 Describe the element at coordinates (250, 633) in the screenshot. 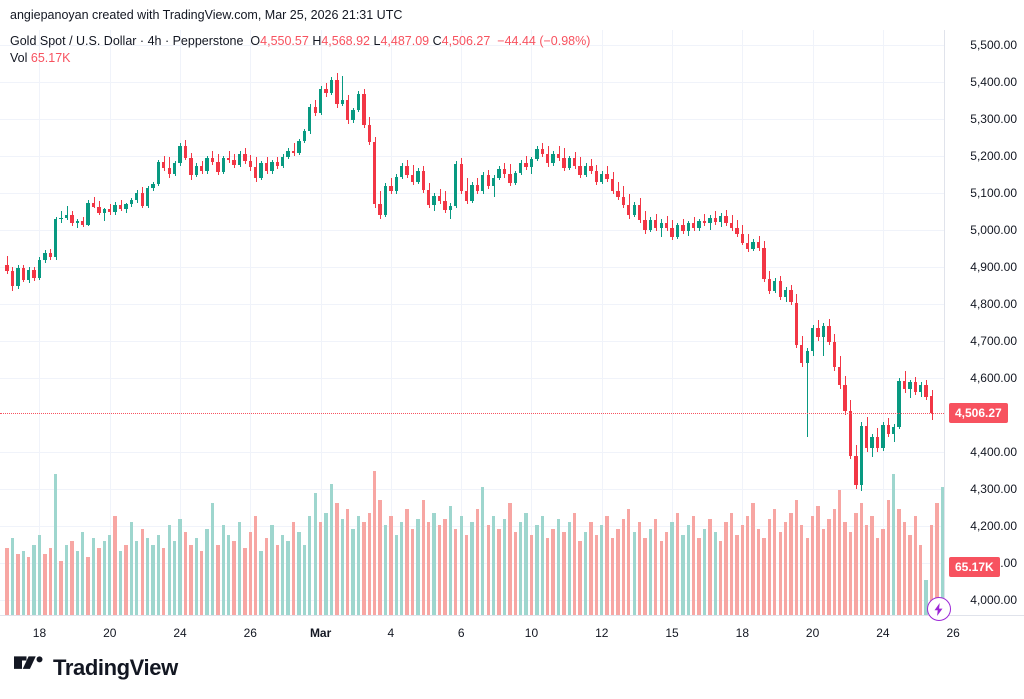

I see `time-axis-tick-label: 26` at that location.